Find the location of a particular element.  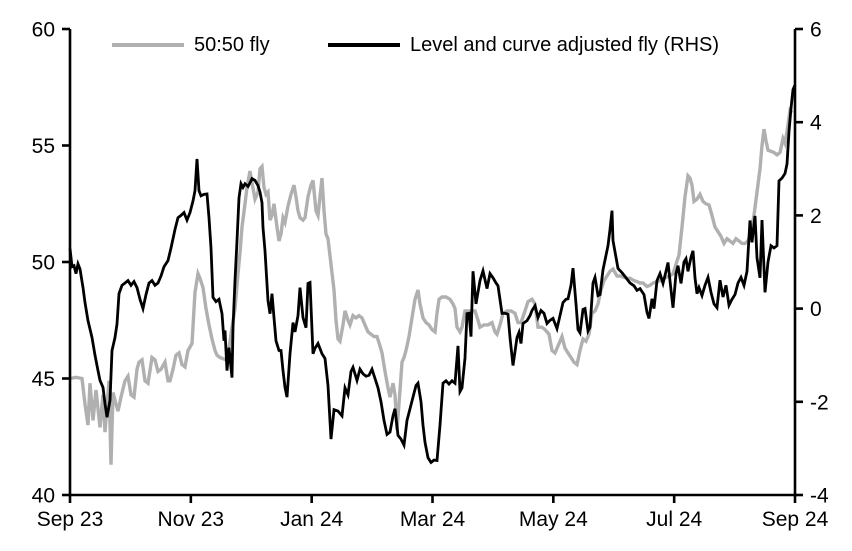

legend-item-5050-fly: 50:50 fly is located at coordinates (191, 45).